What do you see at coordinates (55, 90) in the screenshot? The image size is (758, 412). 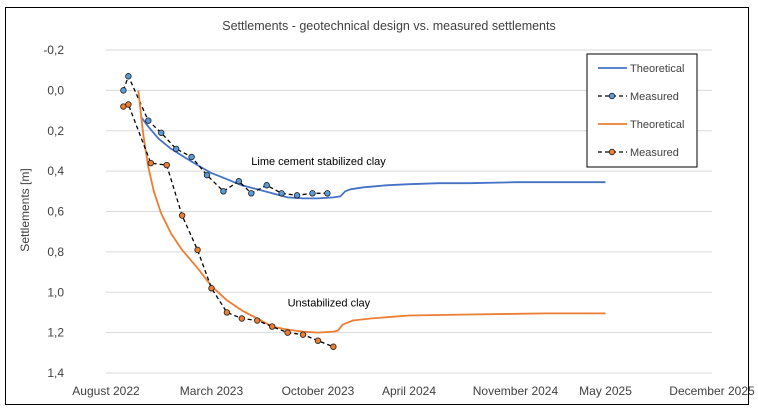 I see `y-tick-label: 0,0` at bounding box center [55, 90].